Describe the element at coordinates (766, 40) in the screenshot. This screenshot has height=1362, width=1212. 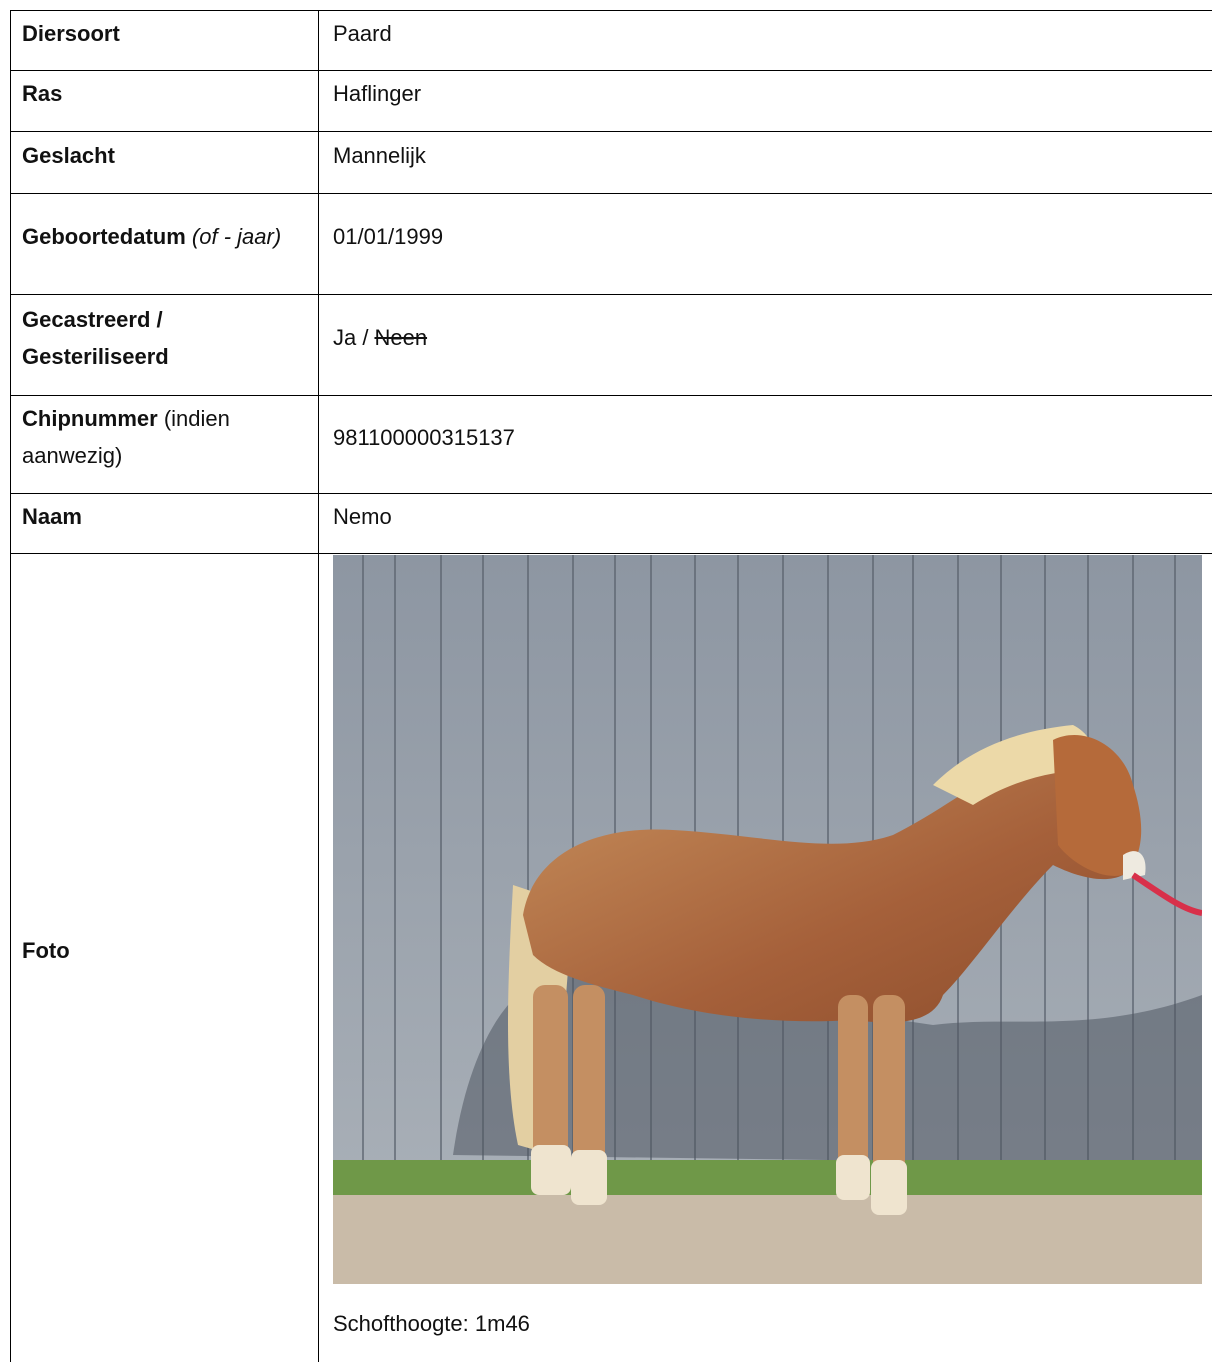
I see `value-cell: Paard` at that location.